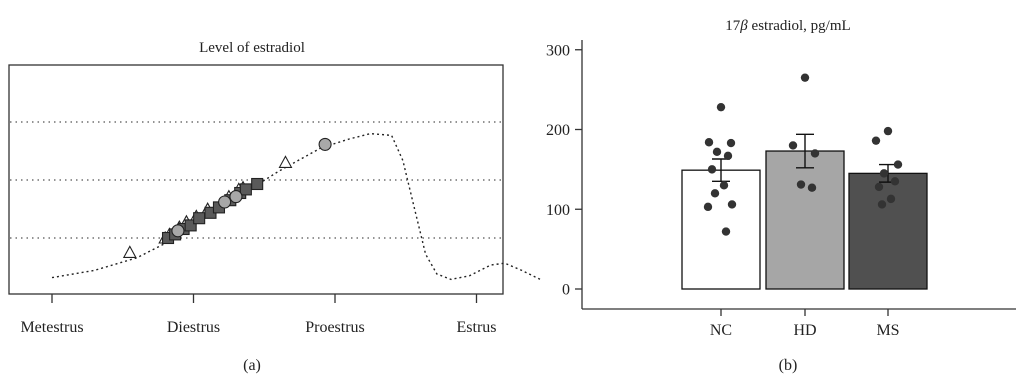 This screenshot has width=1022, height=379. Describe the element at coordinates (193, 327) in the screenshot. I see `x-tick-label-diestrus: Diestrus` at that location.